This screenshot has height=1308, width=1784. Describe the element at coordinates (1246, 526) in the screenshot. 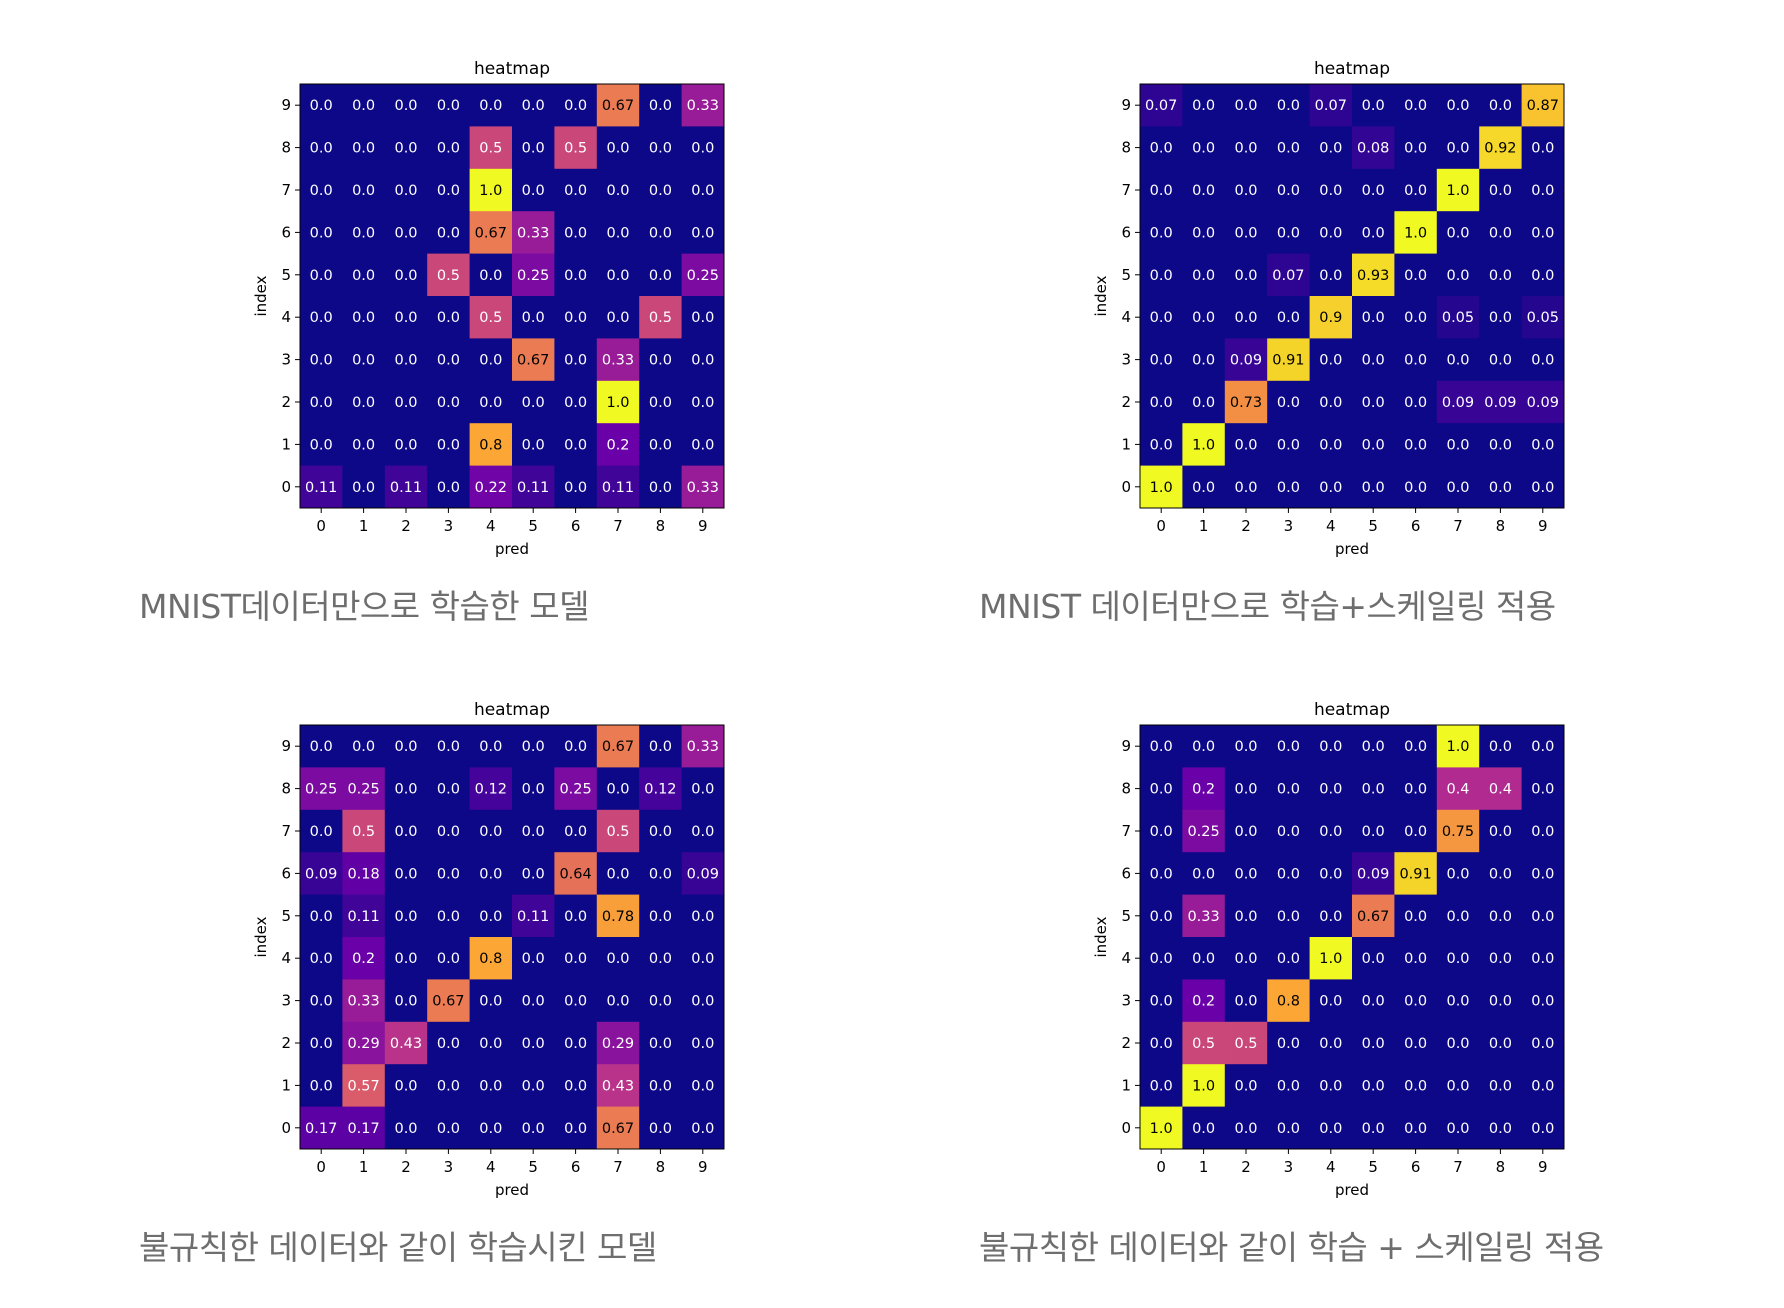

I see `x-tick-label: 2` at that location.